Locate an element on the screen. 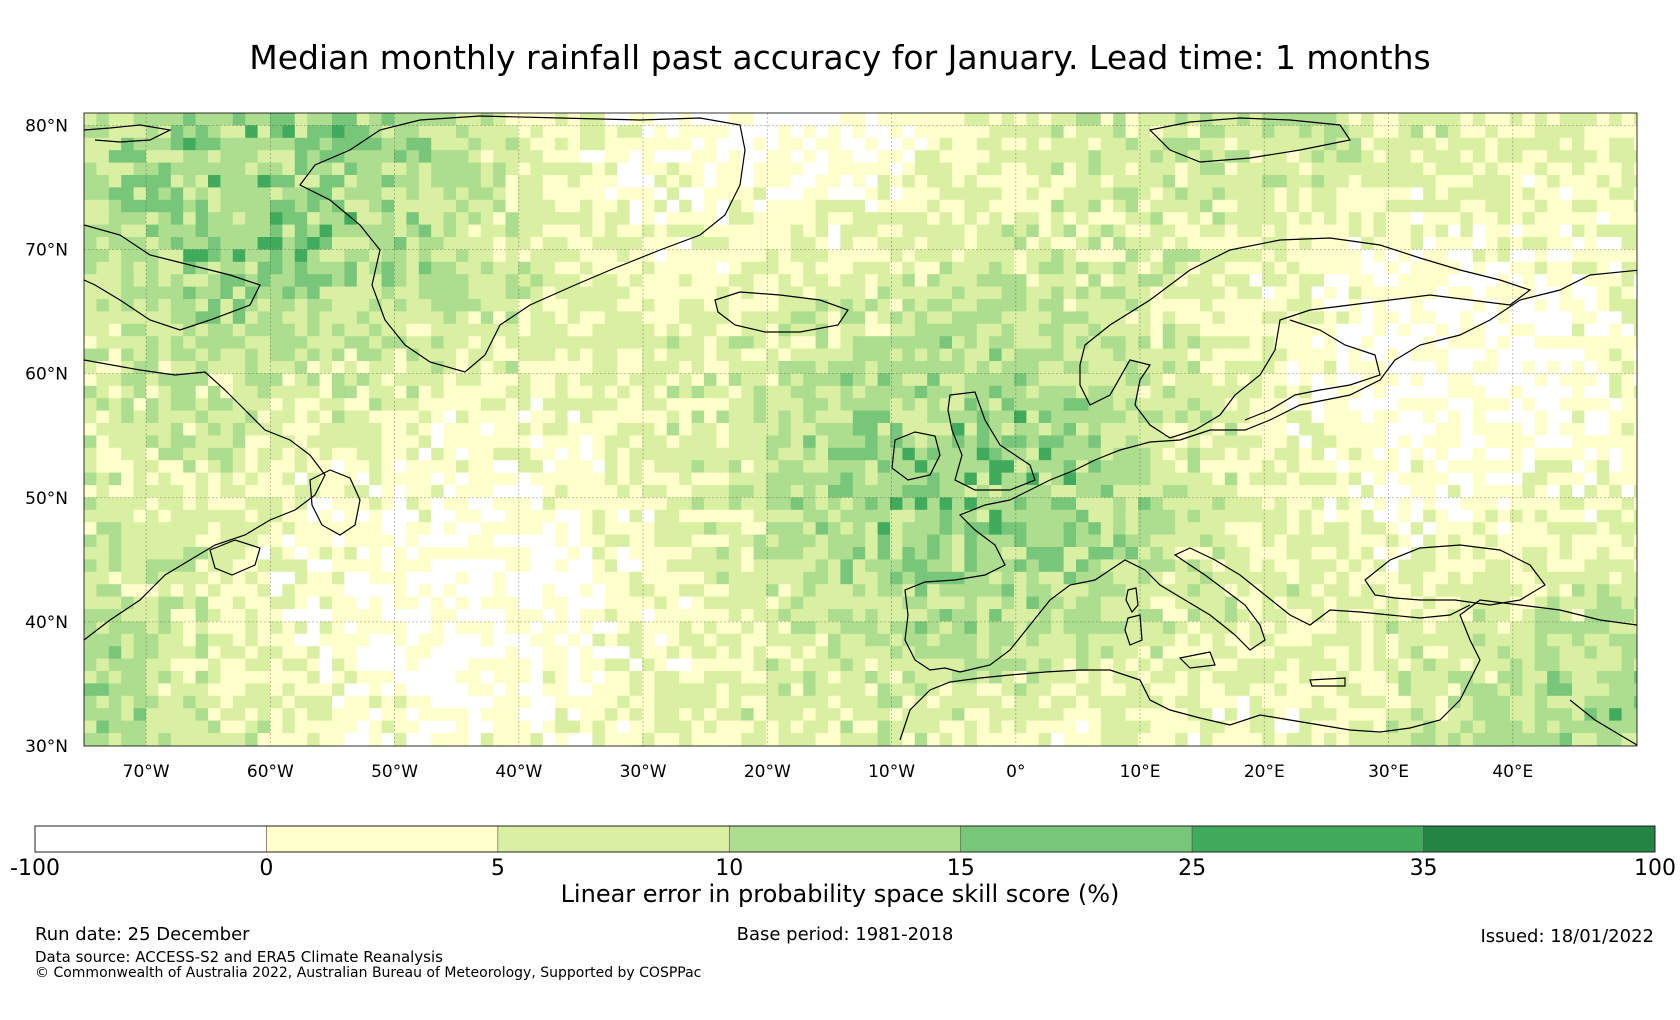 The width and height of the screenshot is (1680, 1020). lon-label: 40°W is located at coordinates (518, 772).